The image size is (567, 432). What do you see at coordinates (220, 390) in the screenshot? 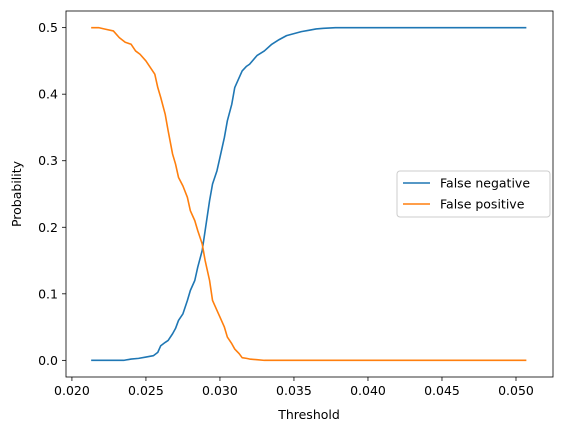
I see `x-tick-label: 0.030` at bounding box center [220, 390].